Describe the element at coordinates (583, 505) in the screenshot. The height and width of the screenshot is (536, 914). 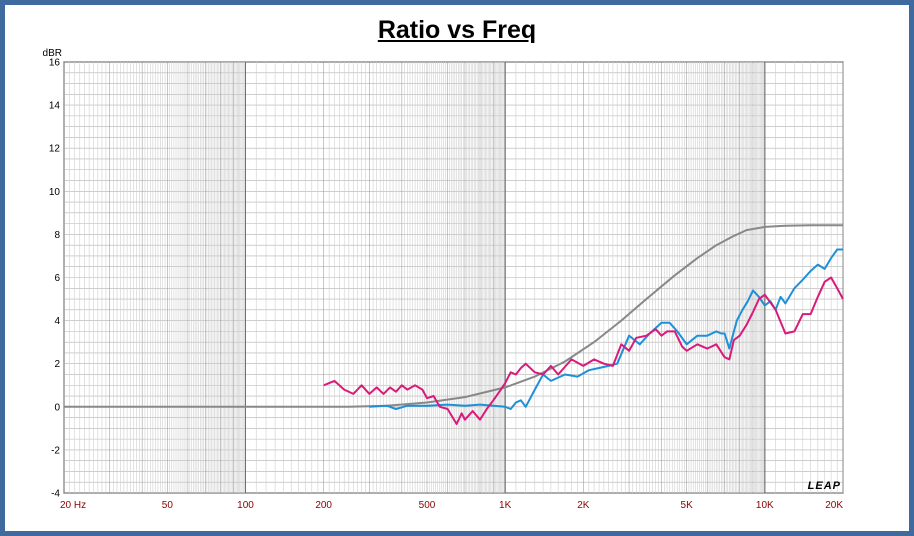
I see `x-tick-label: 2K` at that location.